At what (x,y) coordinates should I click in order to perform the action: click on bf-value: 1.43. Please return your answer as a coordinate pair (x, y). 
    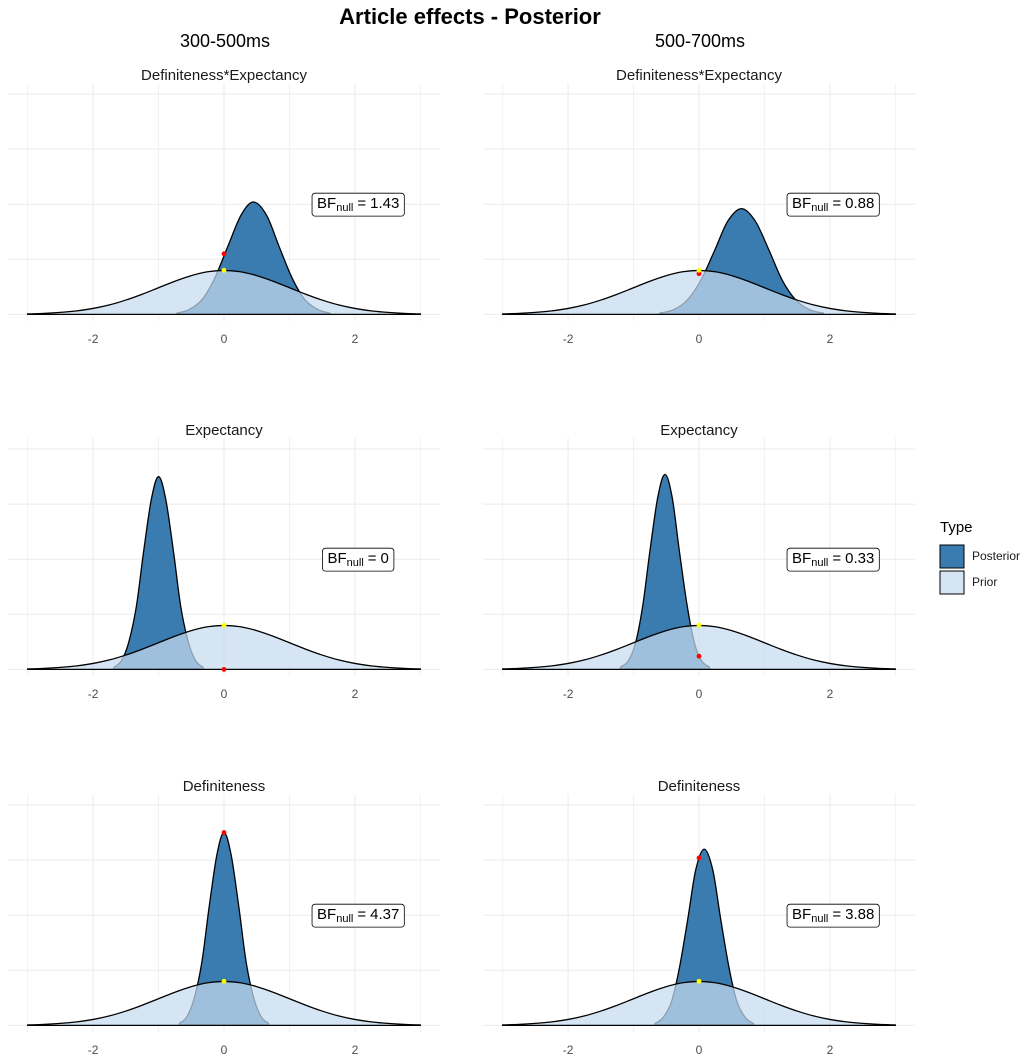
    Looking at the image, I should click on (384, 203).